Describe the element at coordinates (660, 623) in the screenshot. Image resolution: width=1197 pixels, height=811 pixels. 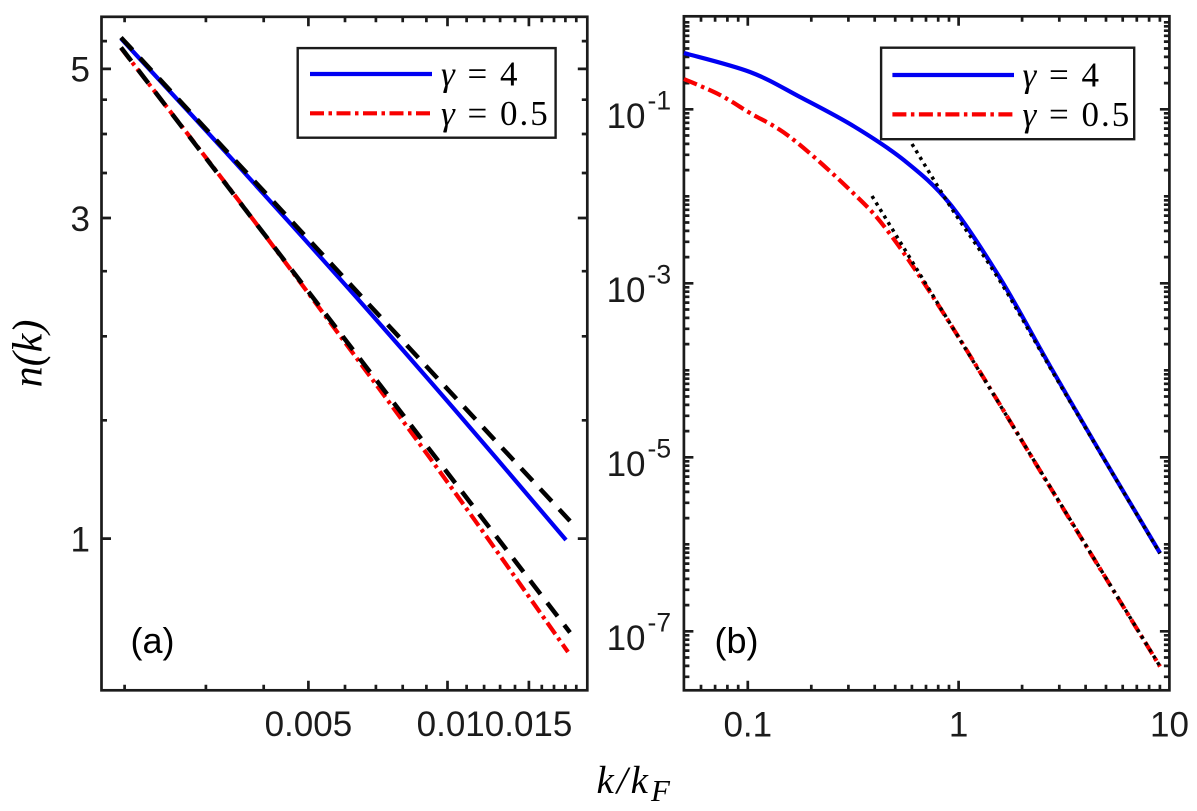
I see `svg-text: -7` at that location.